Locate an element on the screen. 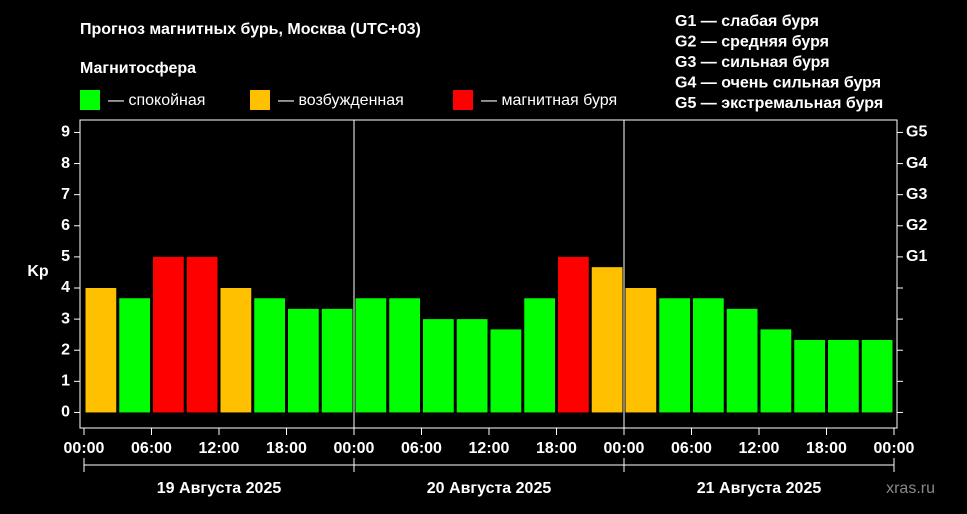  y2-tick-label: G2 is located at coordinates (916, 225).